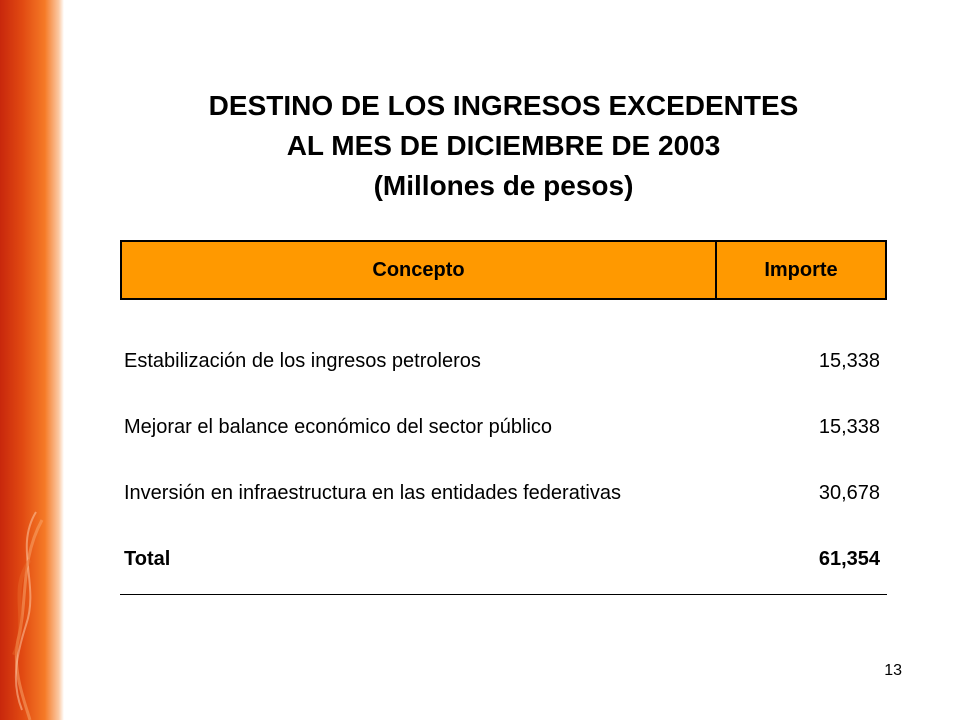  What do you see at coordinates (893, 670) in the screenshot?
I see `page-number: 13` at bounding box center [893, 670].